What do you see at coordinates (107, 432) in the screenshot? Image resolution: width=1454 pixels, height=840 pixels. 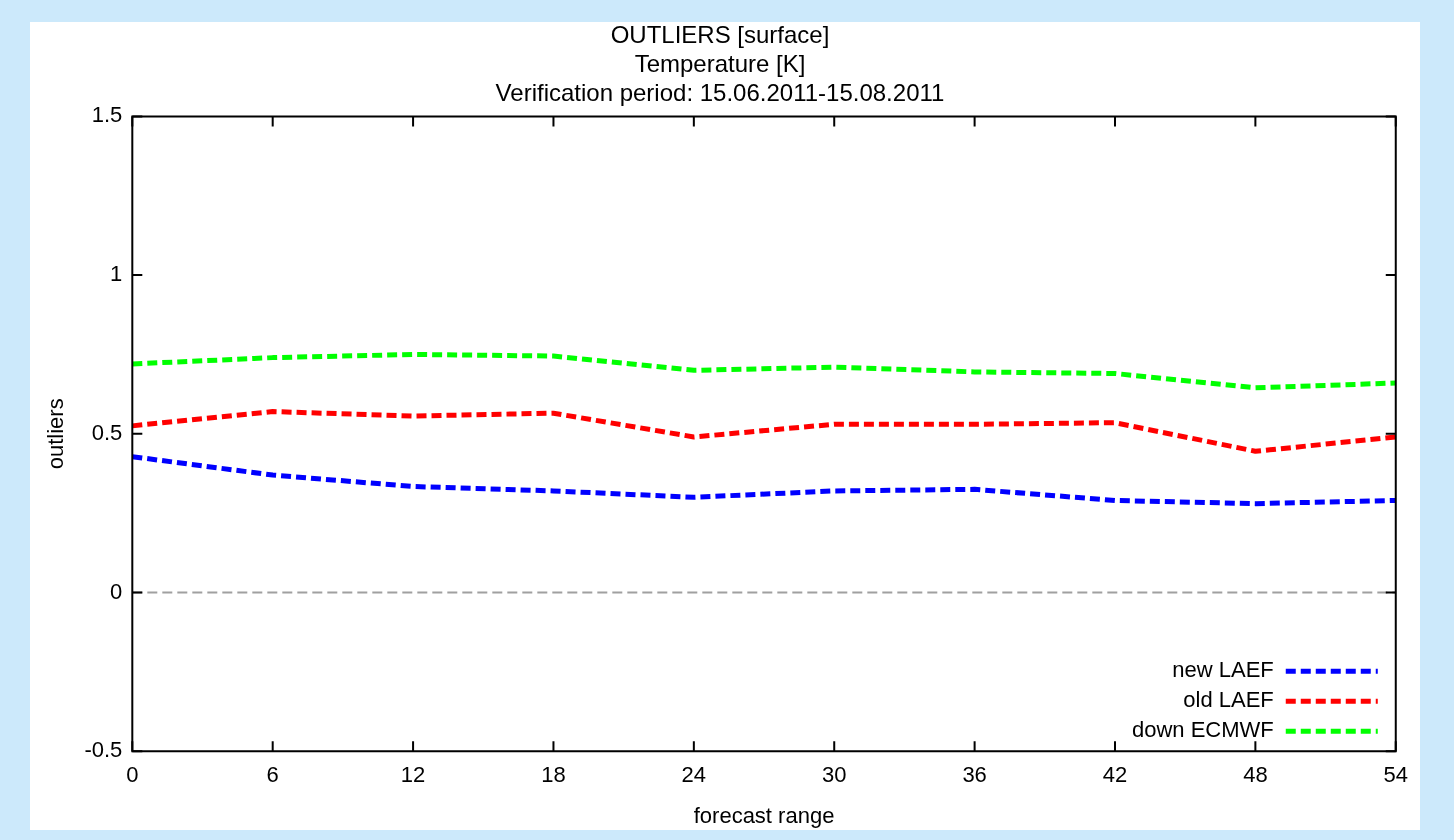 I see `y-tick-label: 0.5` at bounding box center [107, 432].